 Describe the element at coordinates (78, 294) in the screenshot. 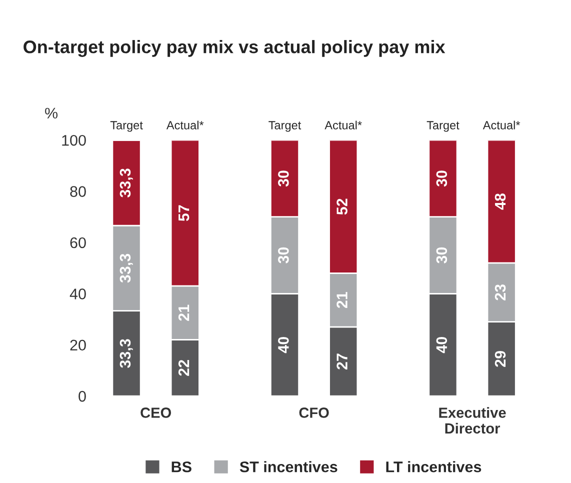

I see `y-tick-label: 40` at that location.